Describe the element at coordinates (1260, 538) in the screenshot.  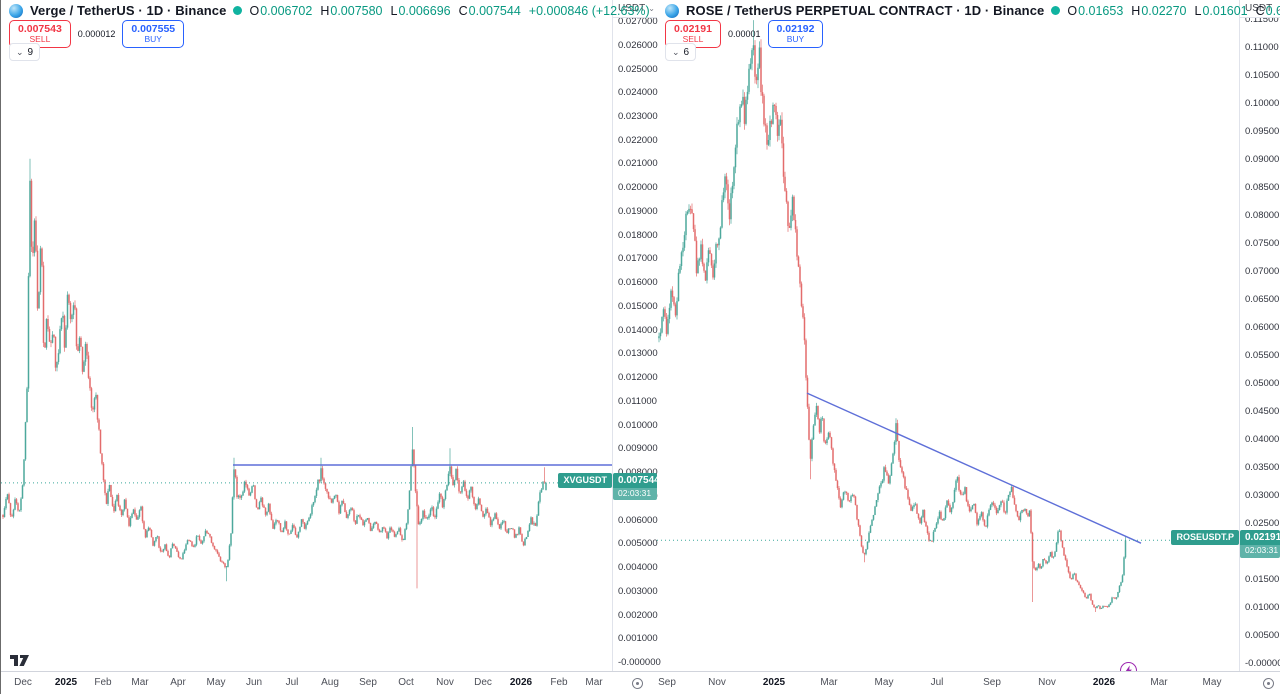
I see `last-price-value: 0.02191` at that location.